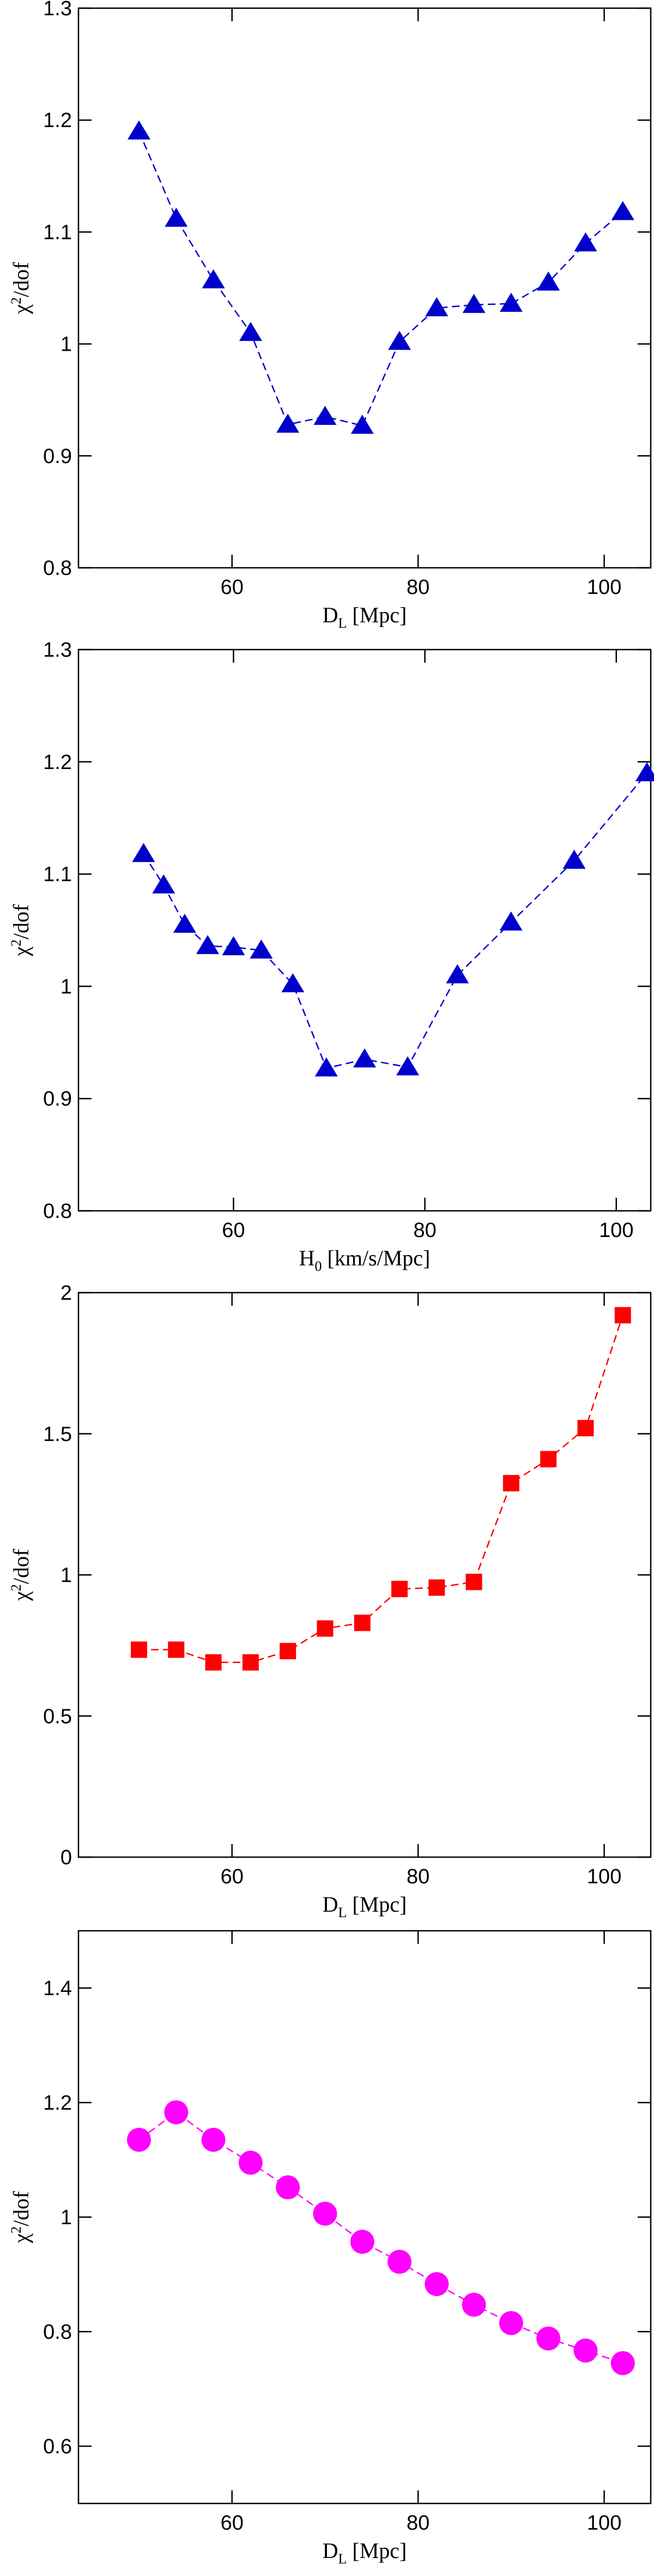 The image size is (654, 2576). Describe the element at coordinates (58, 2447) in the screenshot. I see `y-tick-label: 0.6` at that location.